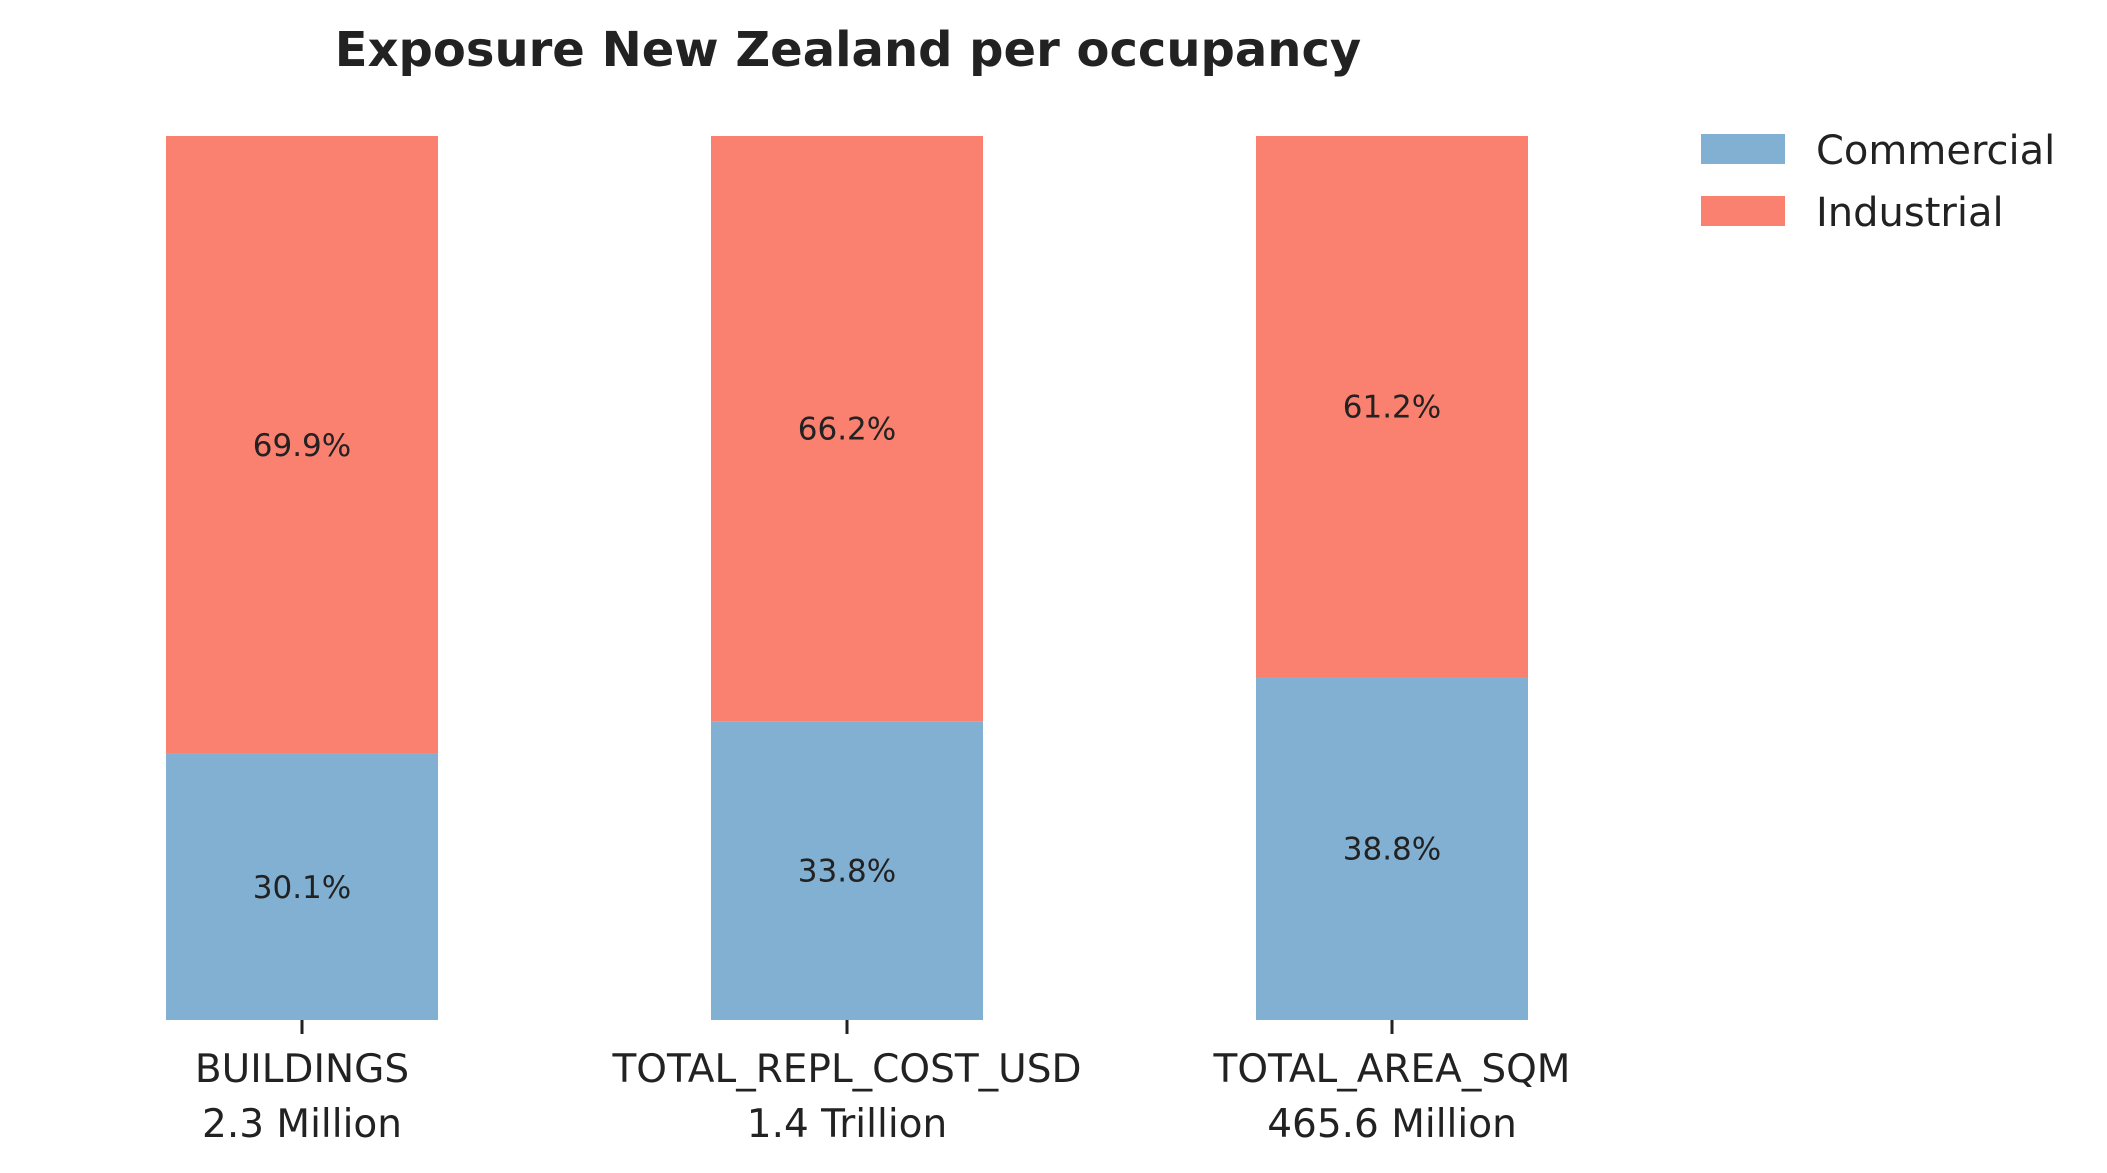 This screenshot has height=1173, width=2107. Describe the element at coordinates (848, 50) in the screenshot. I see `chart-title: Exposure New Zealand per occupancy` at that location.